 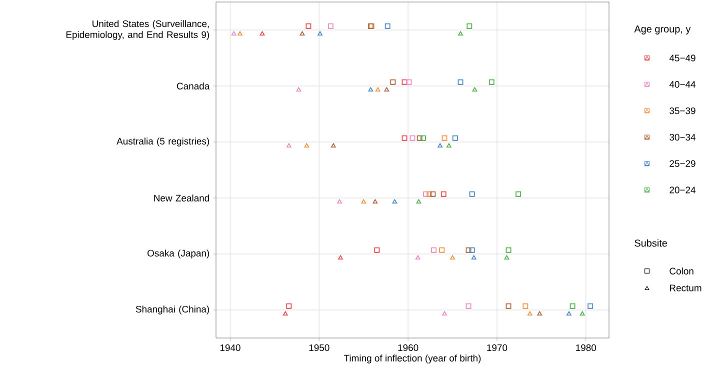 What do you see at coordinates (683, 163) in the screenshot?
I see `legend-label: 25−29` at bounding box center [683, 163].